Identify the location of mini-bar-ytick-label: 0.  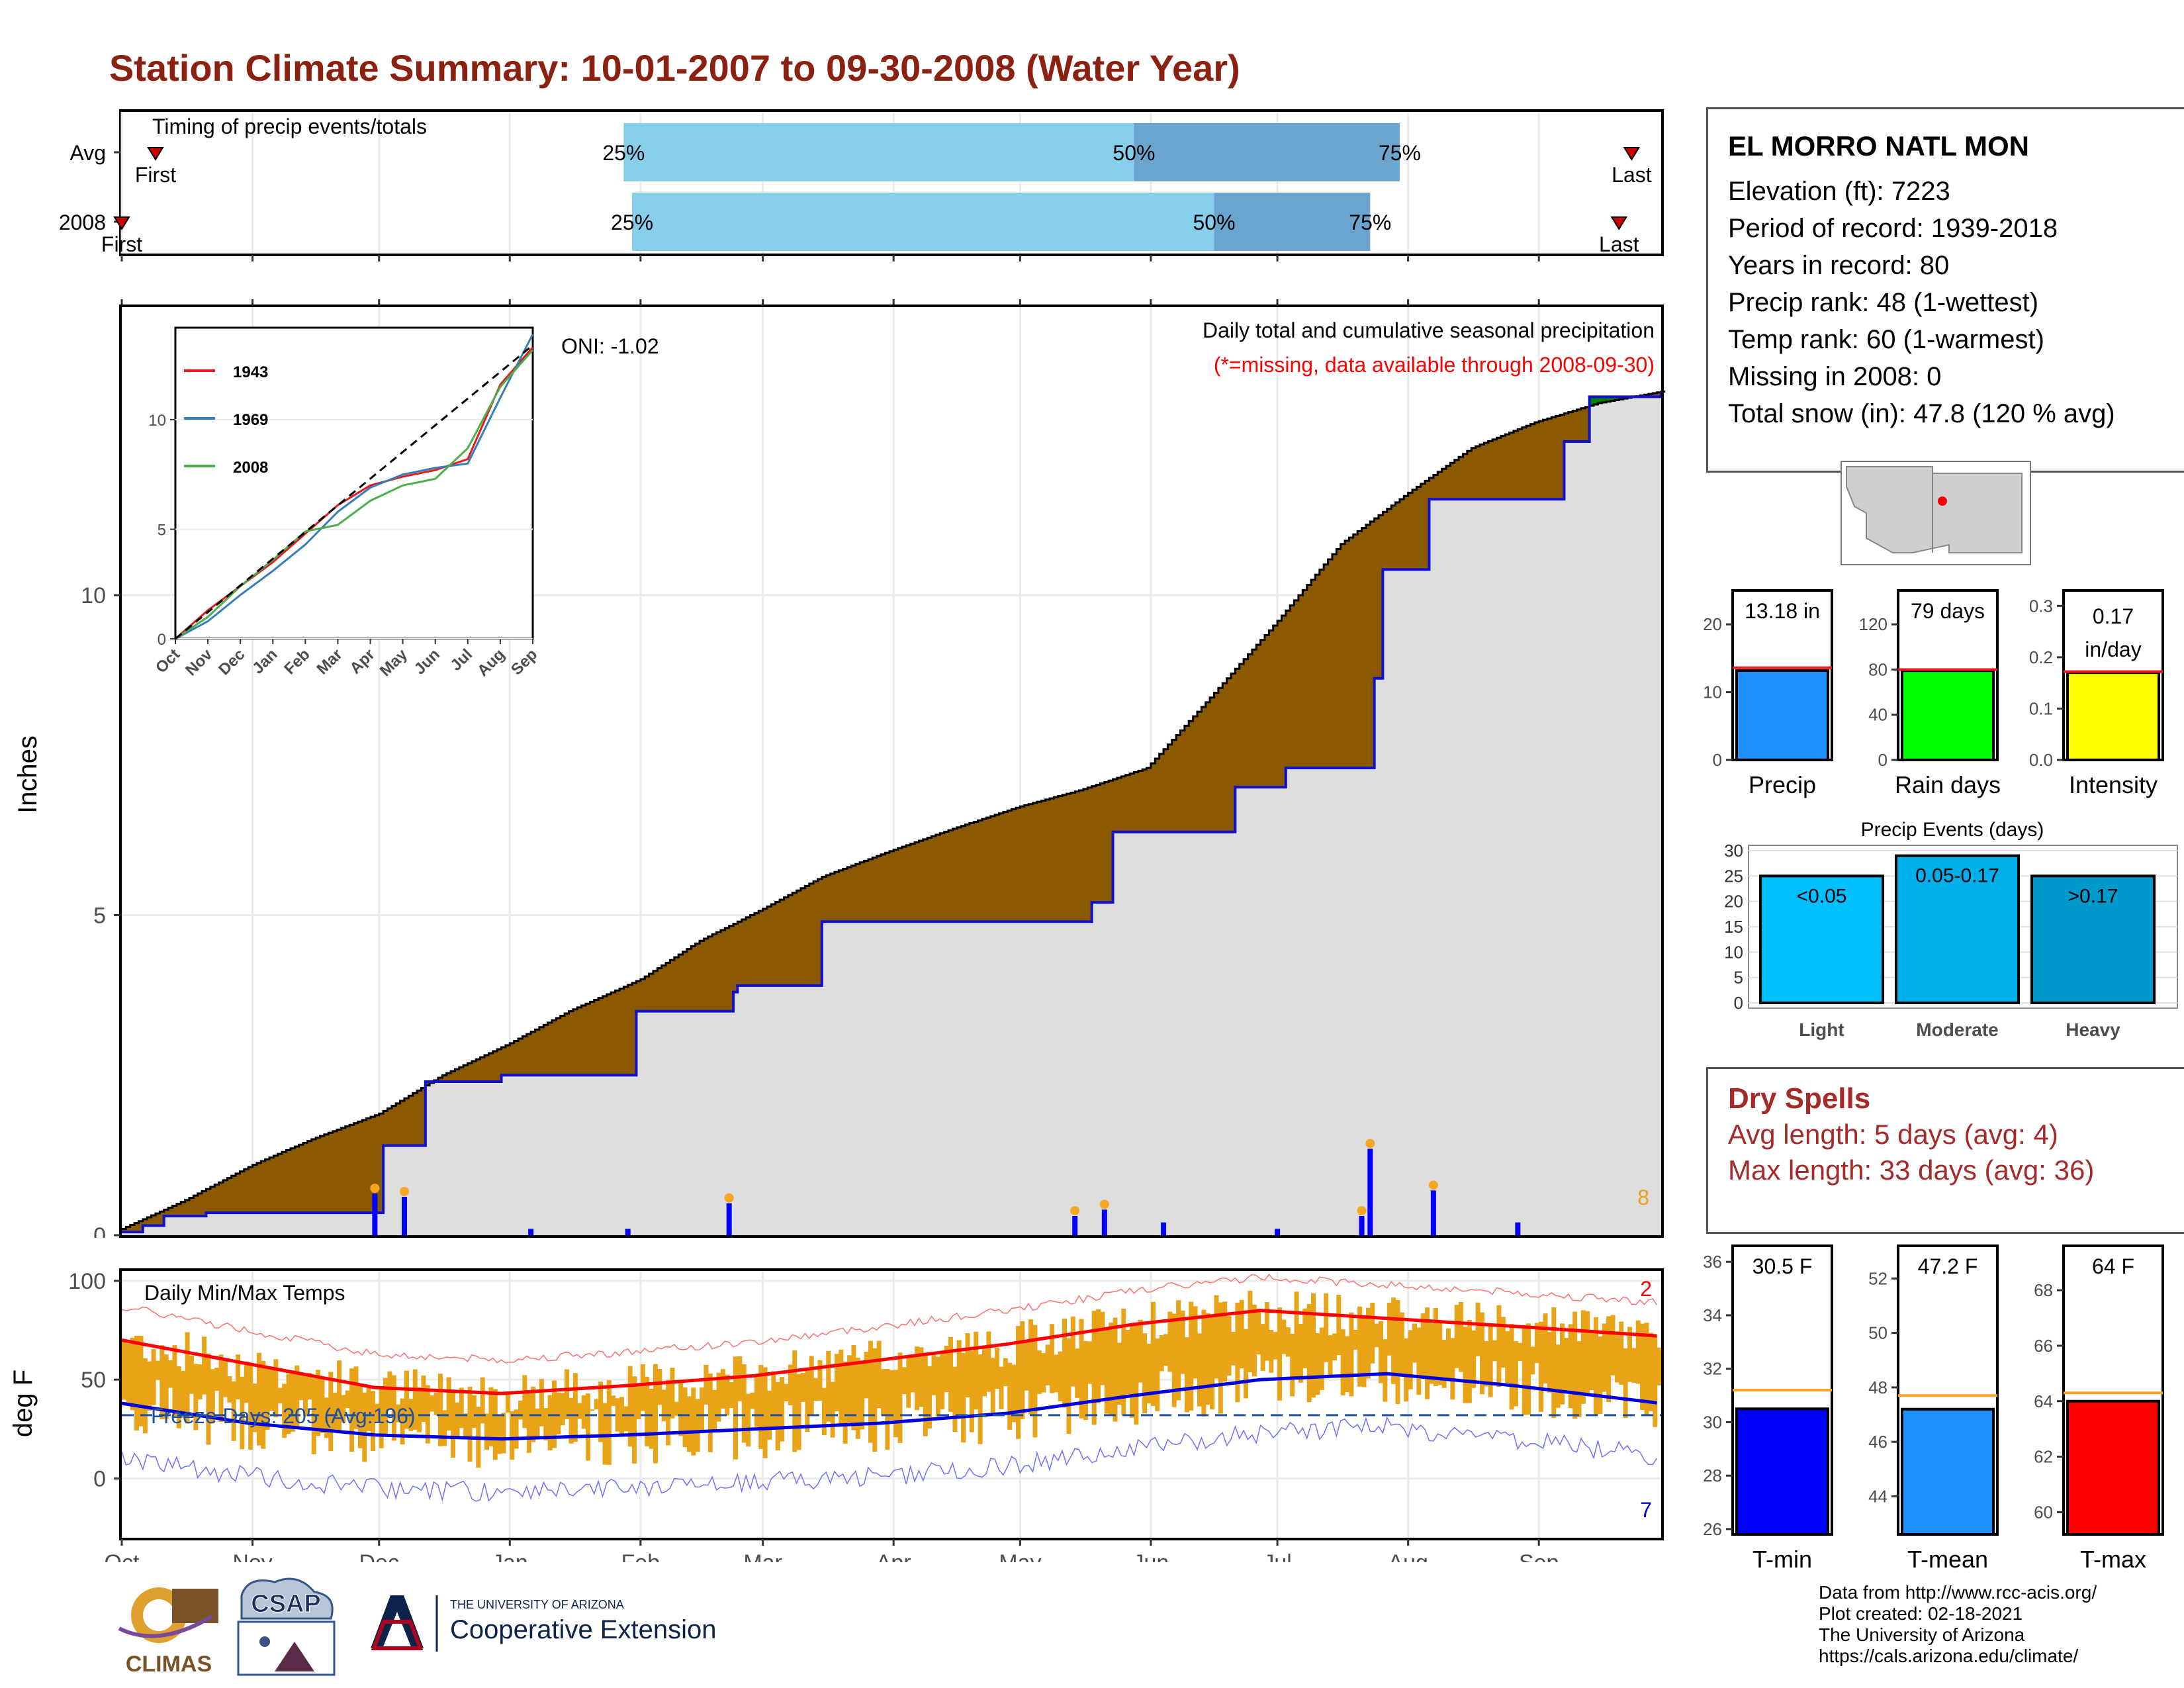
(1718, 760).